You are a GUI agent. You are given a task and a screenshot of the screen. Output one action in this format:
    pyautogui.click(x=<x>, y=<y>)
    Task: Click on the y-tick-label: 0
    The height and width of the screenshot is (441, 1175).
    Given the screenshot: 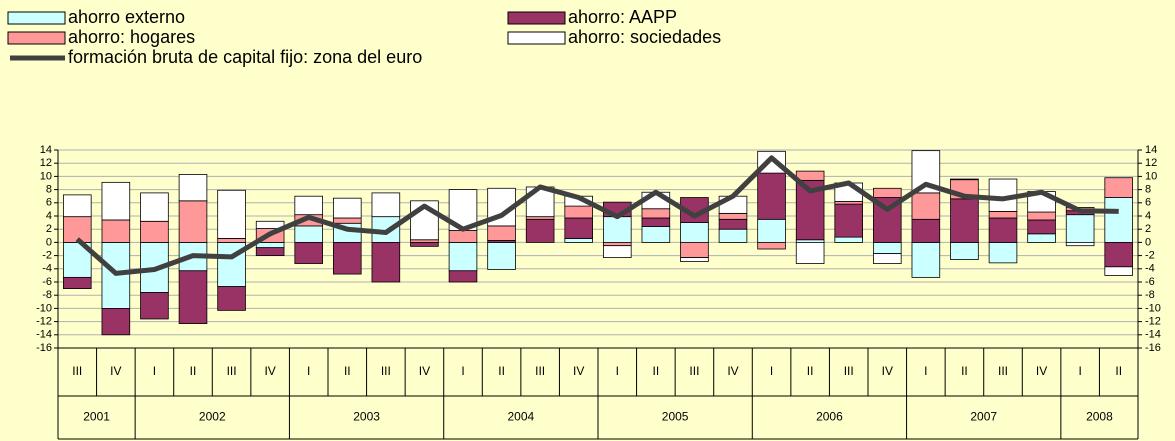 What is the action you would take?
    pyautogui.click(x=49, y=242)
    